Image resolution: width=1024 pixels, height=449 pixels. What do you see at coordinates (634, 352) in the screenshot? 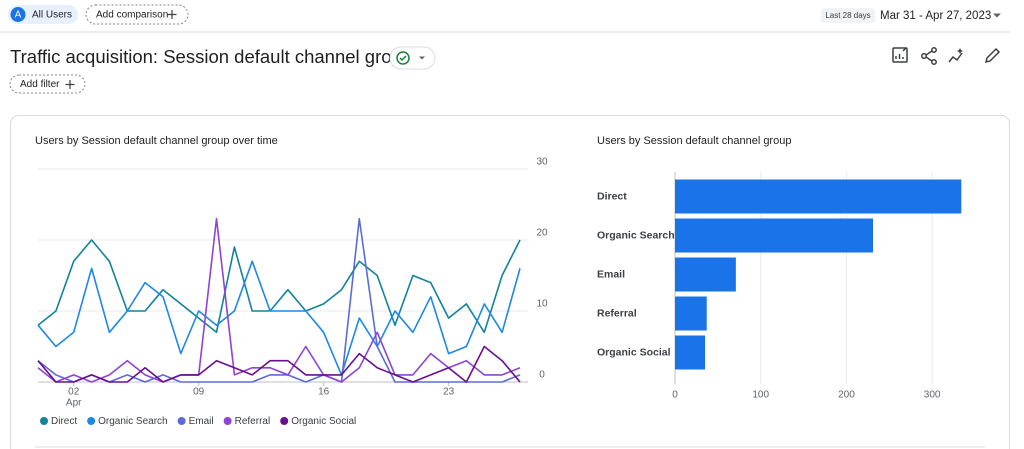
I see `category-label: Organic Social` at bounding box center [634, 352].